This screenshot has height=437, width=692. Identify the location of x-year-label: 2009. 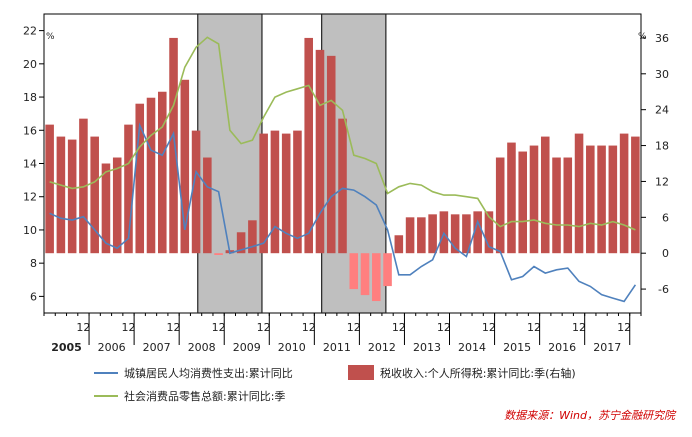
(247, 347).